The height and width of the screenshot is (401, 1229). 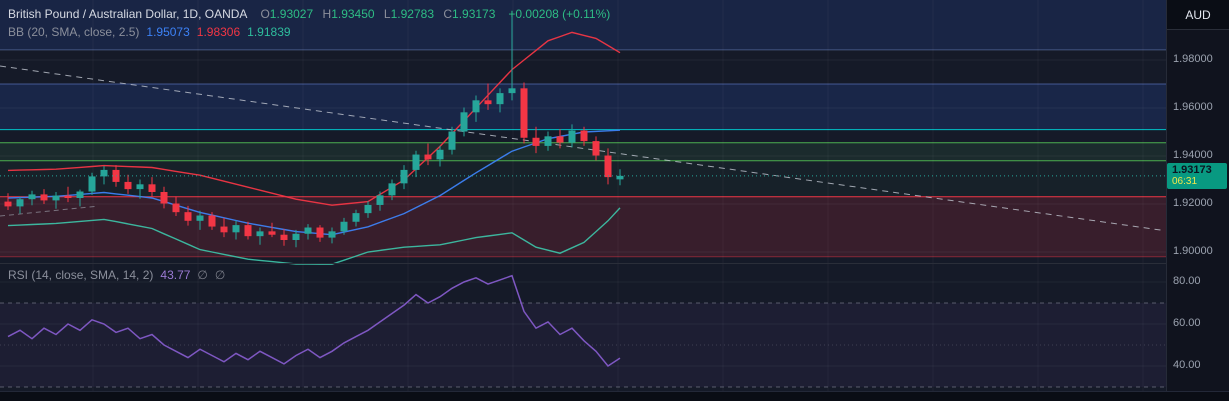 I want to click on price-axis-label: 1.90000, so click(x=1193, y=251).